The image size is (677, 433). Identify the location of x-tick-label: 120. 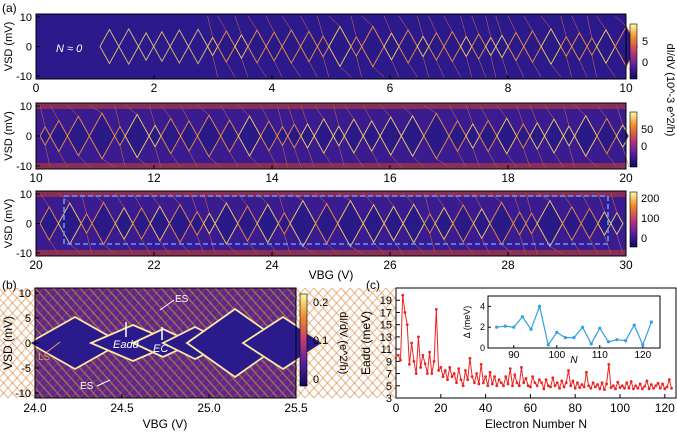
(665, 408).